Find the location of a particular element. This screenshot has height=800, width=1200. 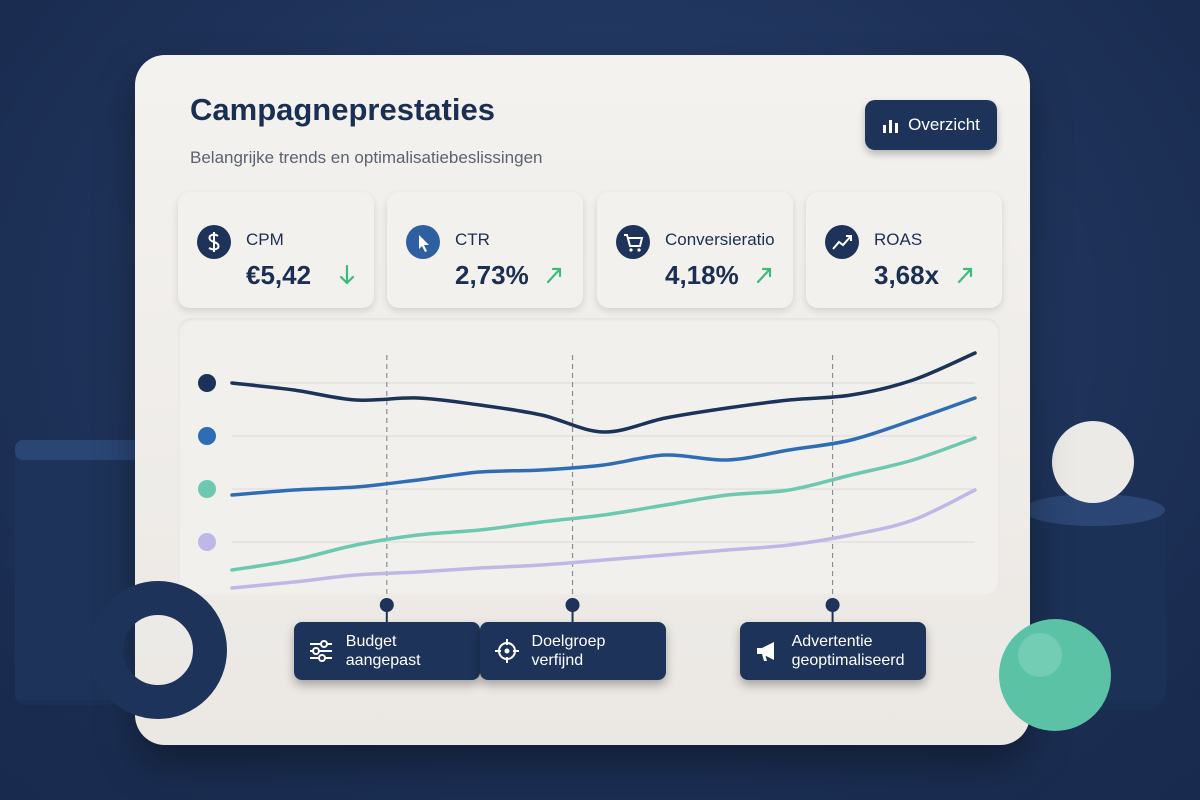

target-icon is located at coordinates (506, 651).